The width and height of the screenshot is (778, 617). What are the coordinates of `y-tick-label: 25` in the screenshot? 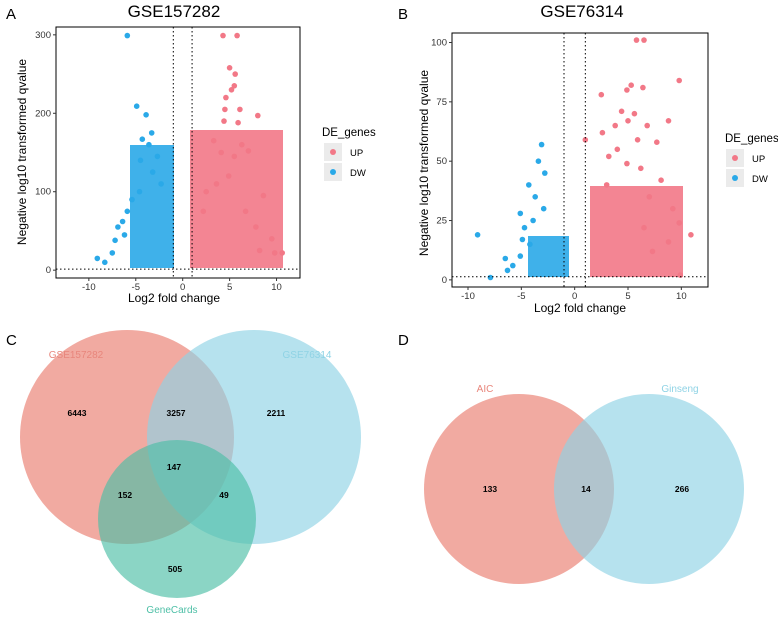 It's located at (441, 221).